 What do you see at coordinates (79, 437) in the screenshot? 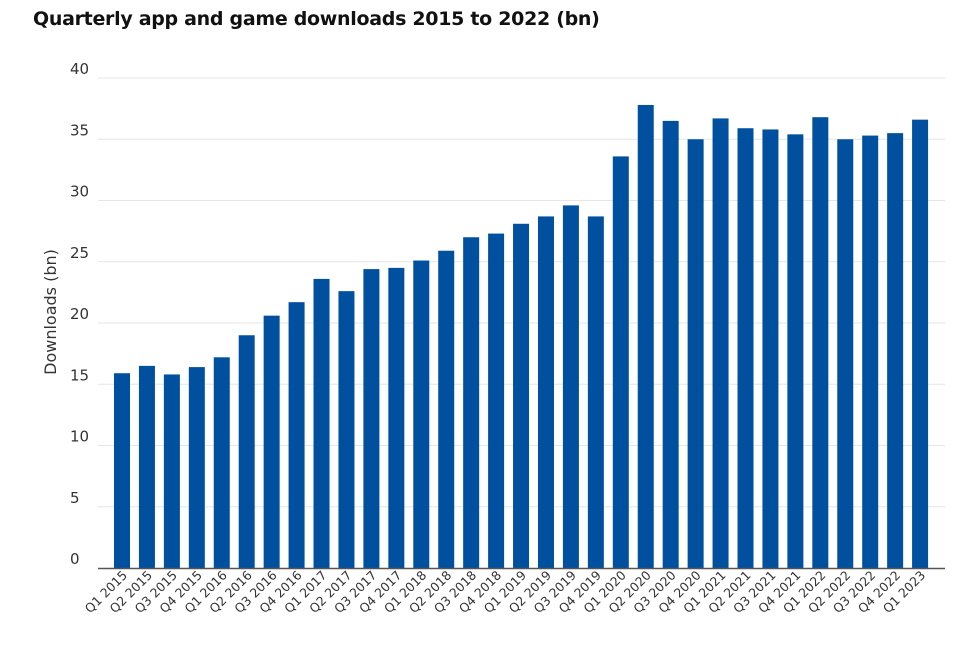
I see `y-tick-label: 10` at bounding box center [79, 437].